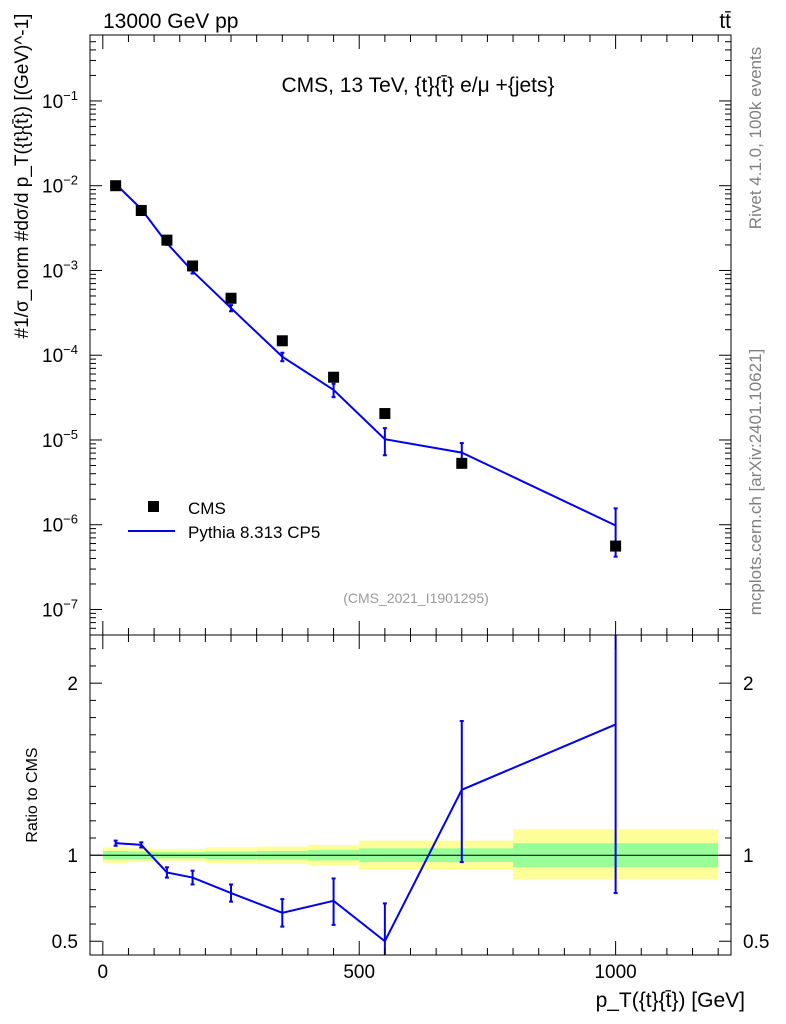 Image resolution: width=786 pixels, height=1024 pixels. I want to click on main-ylabel: #1/σ_norm #dσ/d p_T({t}{t̄}) [(GeV)^-1], so click(22, 176).